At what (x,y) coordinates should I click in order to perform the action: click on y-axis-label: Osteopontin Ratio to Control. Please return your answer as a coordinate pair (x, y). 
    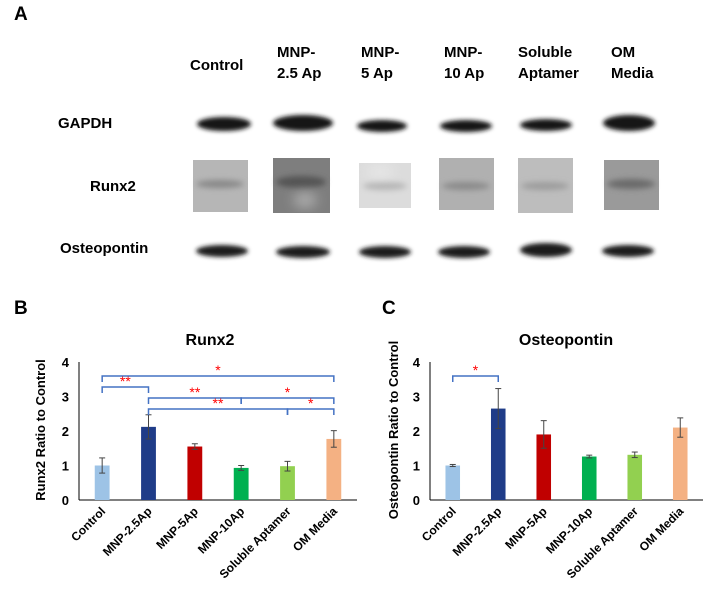
    Looking at the image, I should click on (393, 430).